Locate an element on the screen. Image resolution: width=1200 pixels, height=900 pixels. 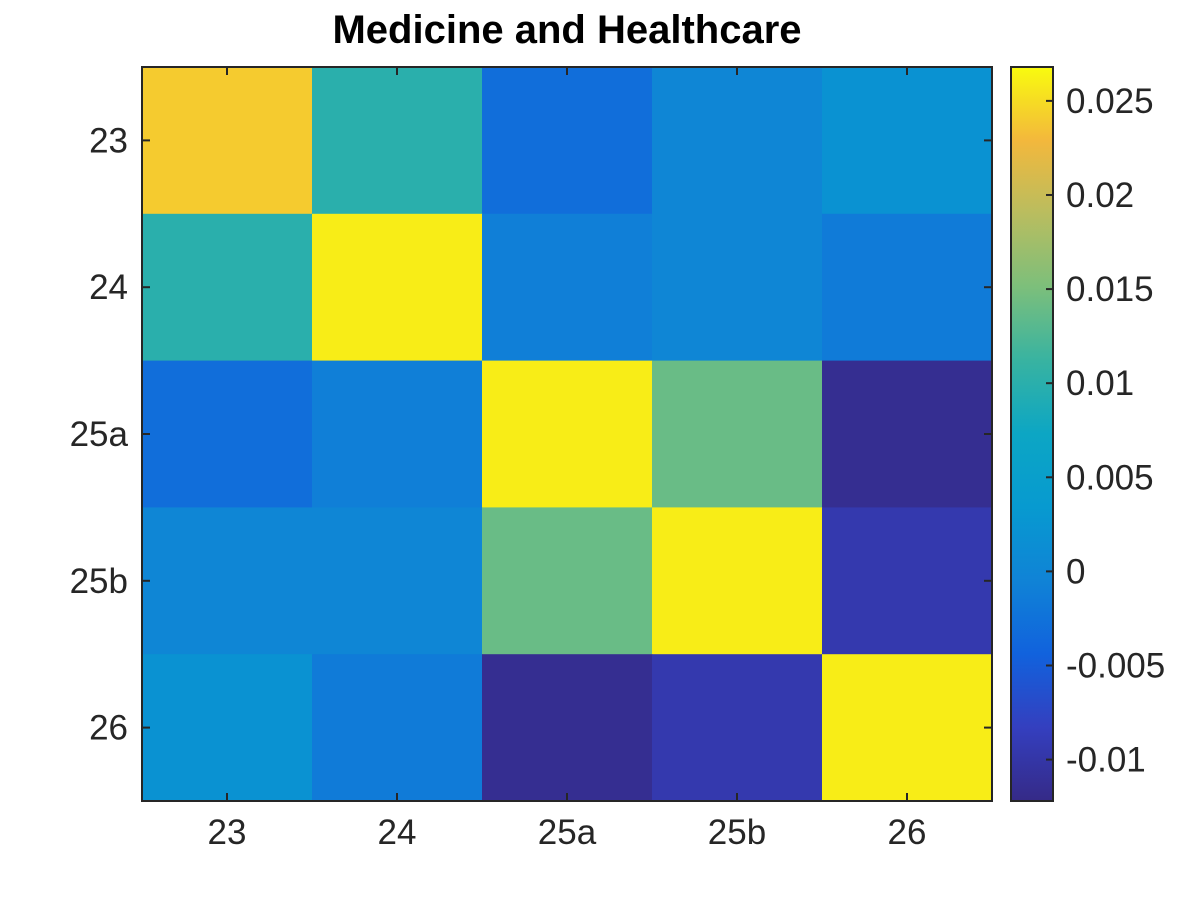
x-axis-tick-labels: 23 24 25a 25b 26 is located at coordinates (567, 832).